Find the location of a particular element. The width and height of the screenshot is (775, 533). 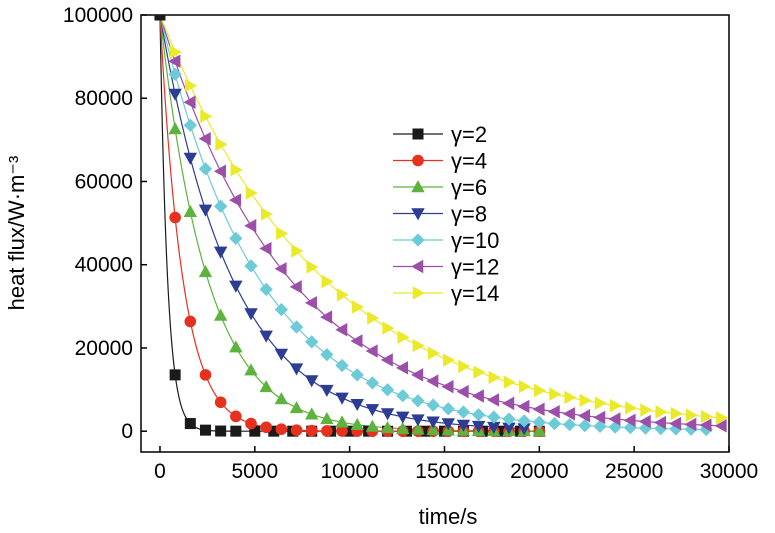

legend: γ=2γ=4γ=6γ=8γ=10γ=12γ=14 is located at coordinates (446, 214).